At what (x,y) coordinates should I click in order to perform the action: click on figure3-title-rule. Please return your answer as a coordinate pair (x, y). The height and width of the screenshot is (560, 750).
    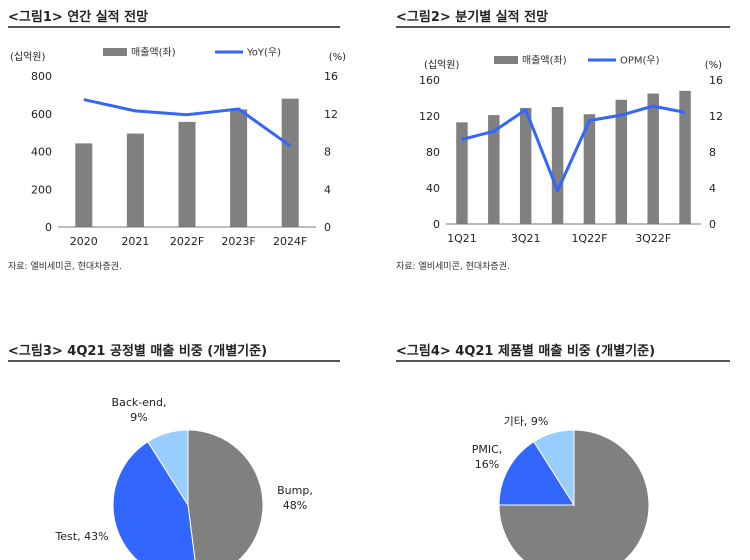
    Looking at the image, I should click on (174, 361).